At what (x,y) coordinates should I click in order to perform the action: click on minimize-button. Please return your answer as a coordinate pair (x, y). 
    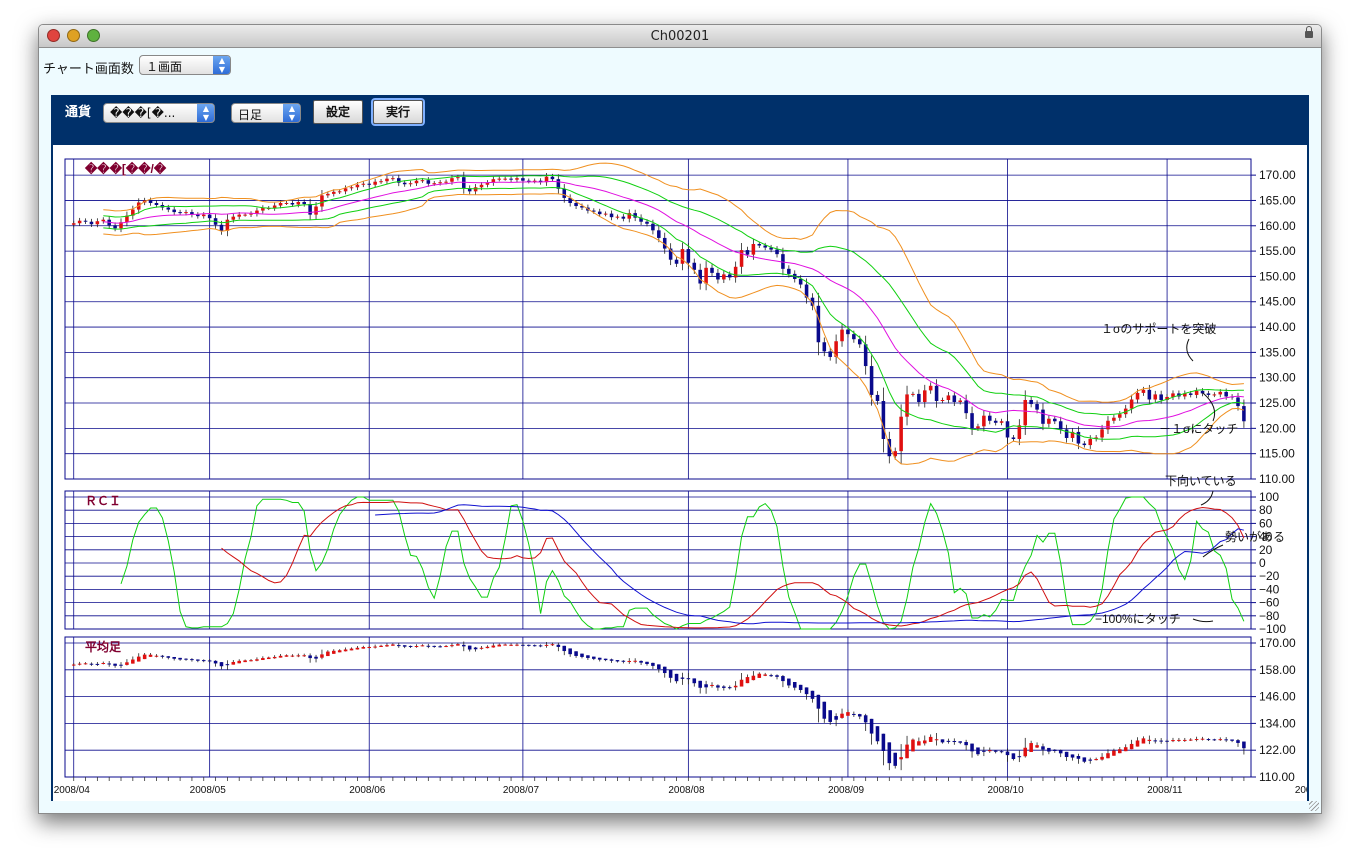
    Looking at the image, I should click on (73, 35).